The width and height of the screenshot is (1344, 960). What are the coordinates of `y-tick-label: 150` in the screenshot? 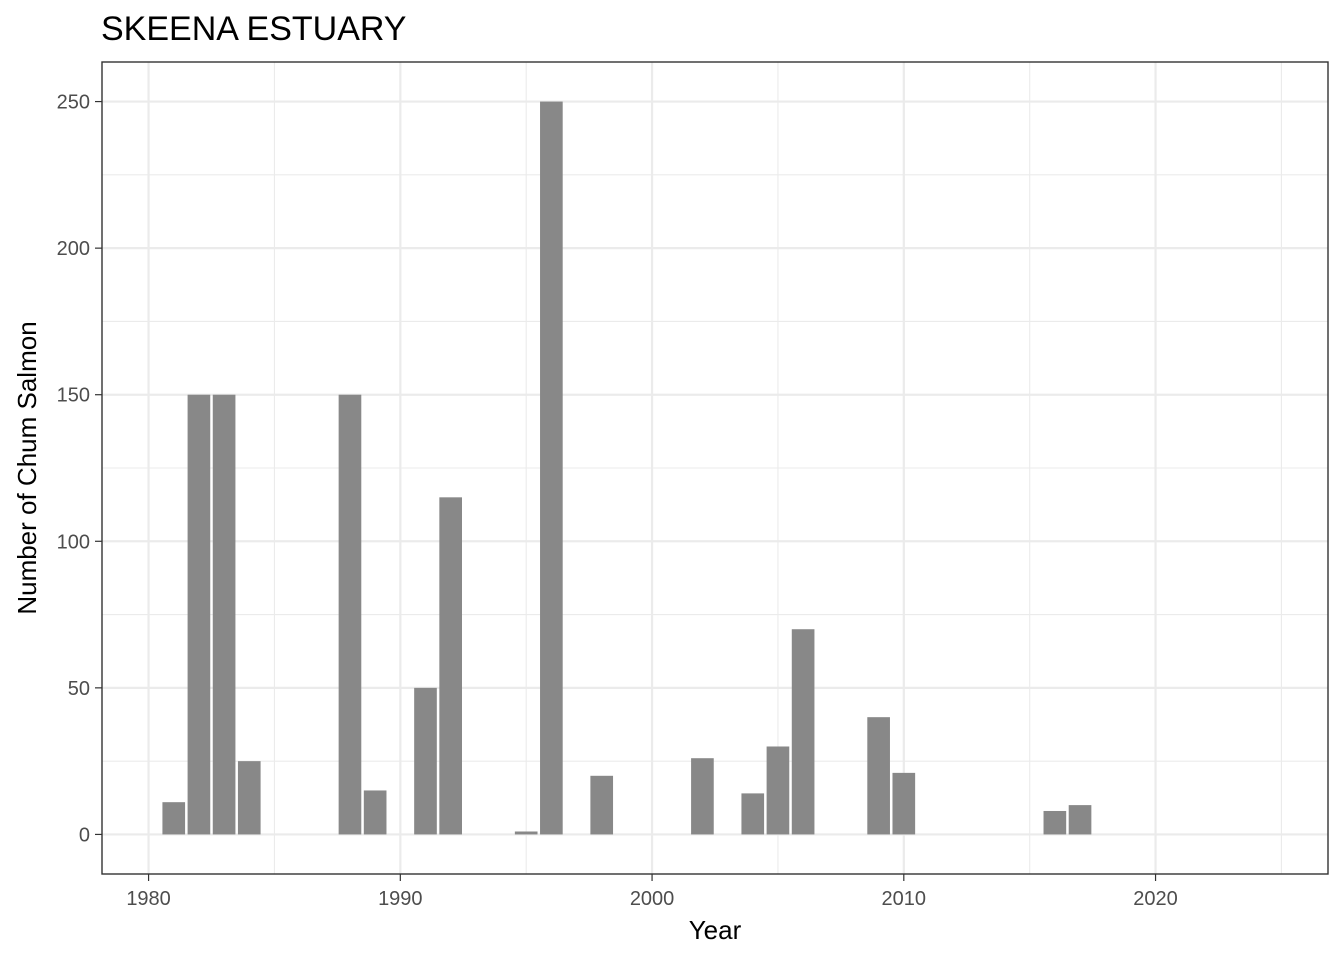 It's located at (73, 396).